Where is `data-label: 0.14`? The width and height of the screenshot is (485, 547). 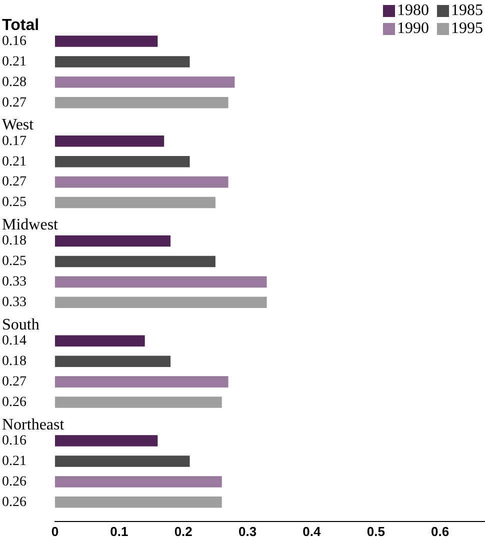
data-label: 0.14 is located at coordinates (14, 341).